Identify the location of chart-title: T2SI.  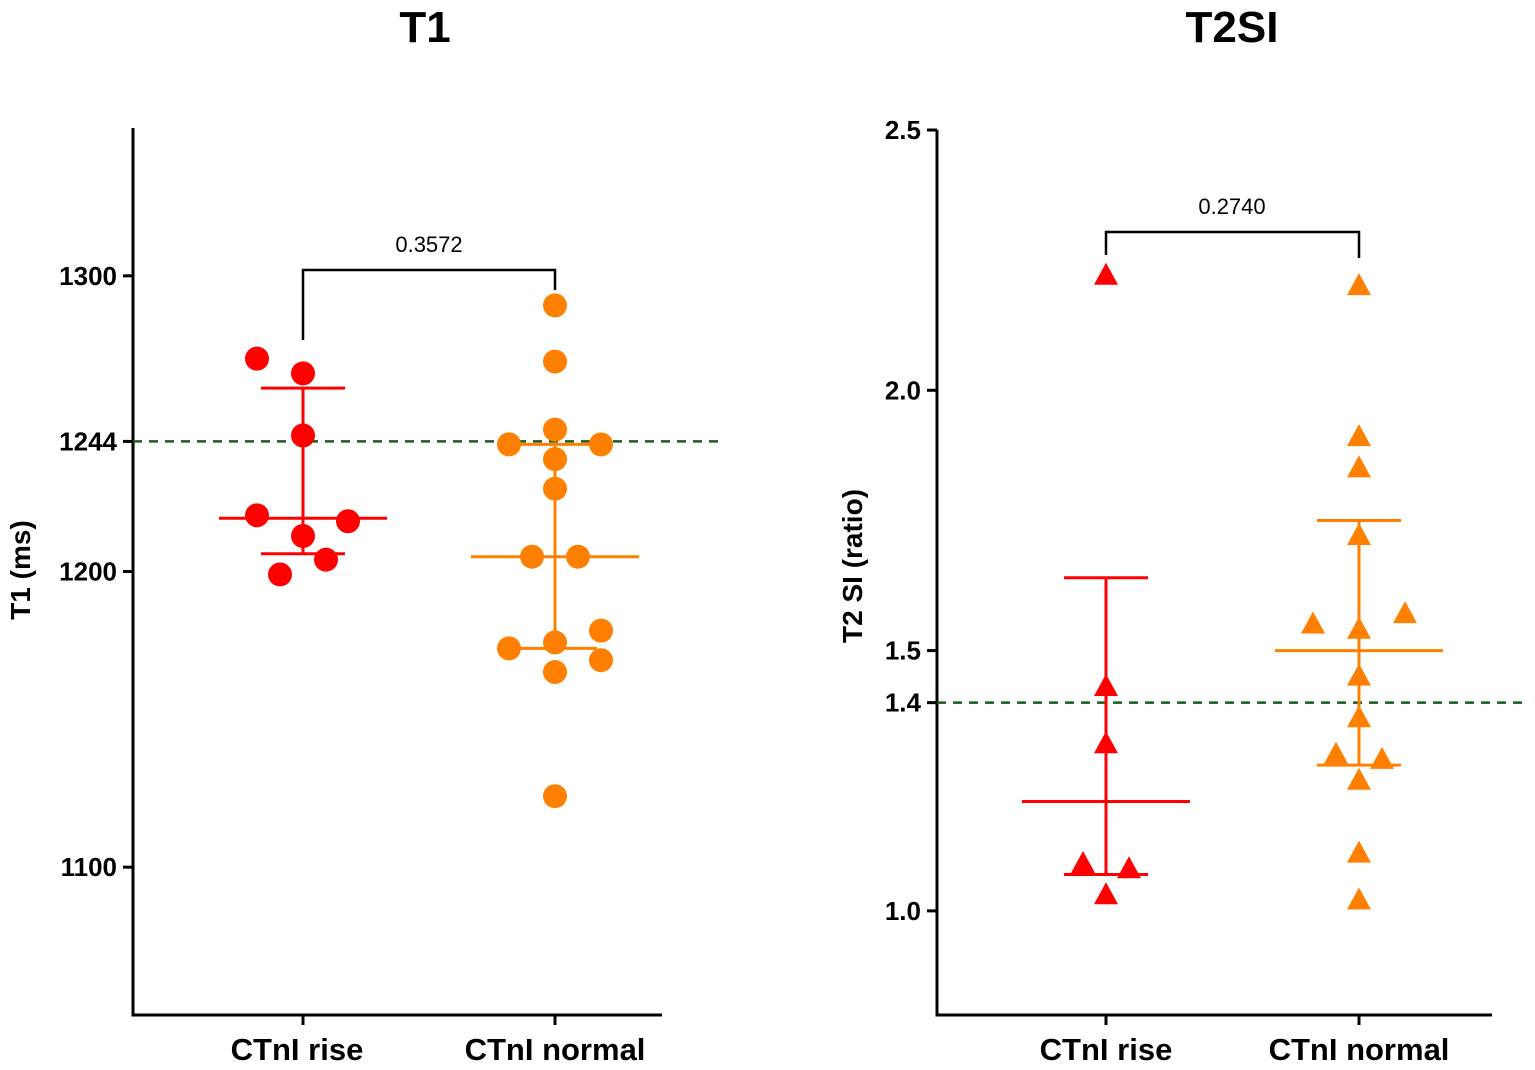
(1232, 27).